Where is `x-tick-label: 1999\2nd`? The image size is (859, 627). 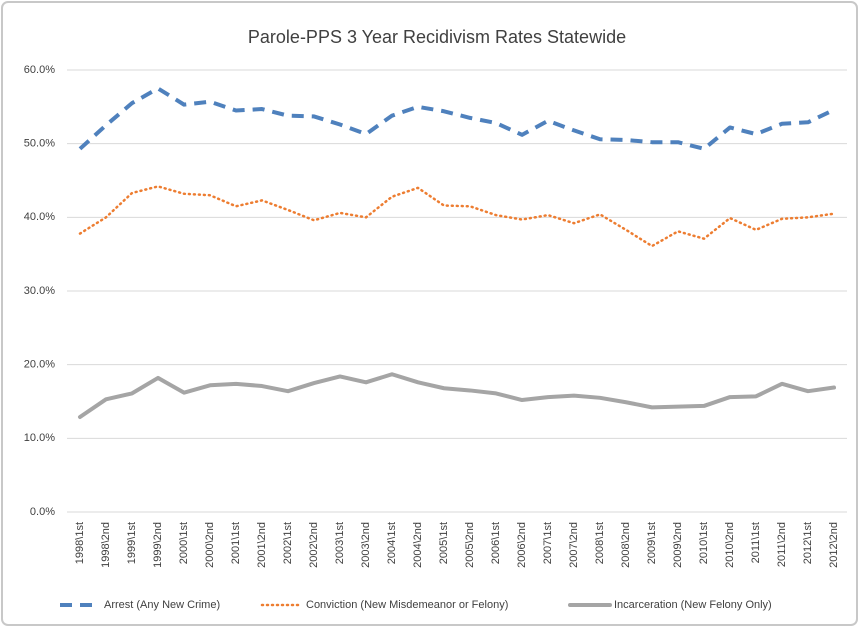 x-tick-label: 1999\2nd is located at coordinates (158, 545).